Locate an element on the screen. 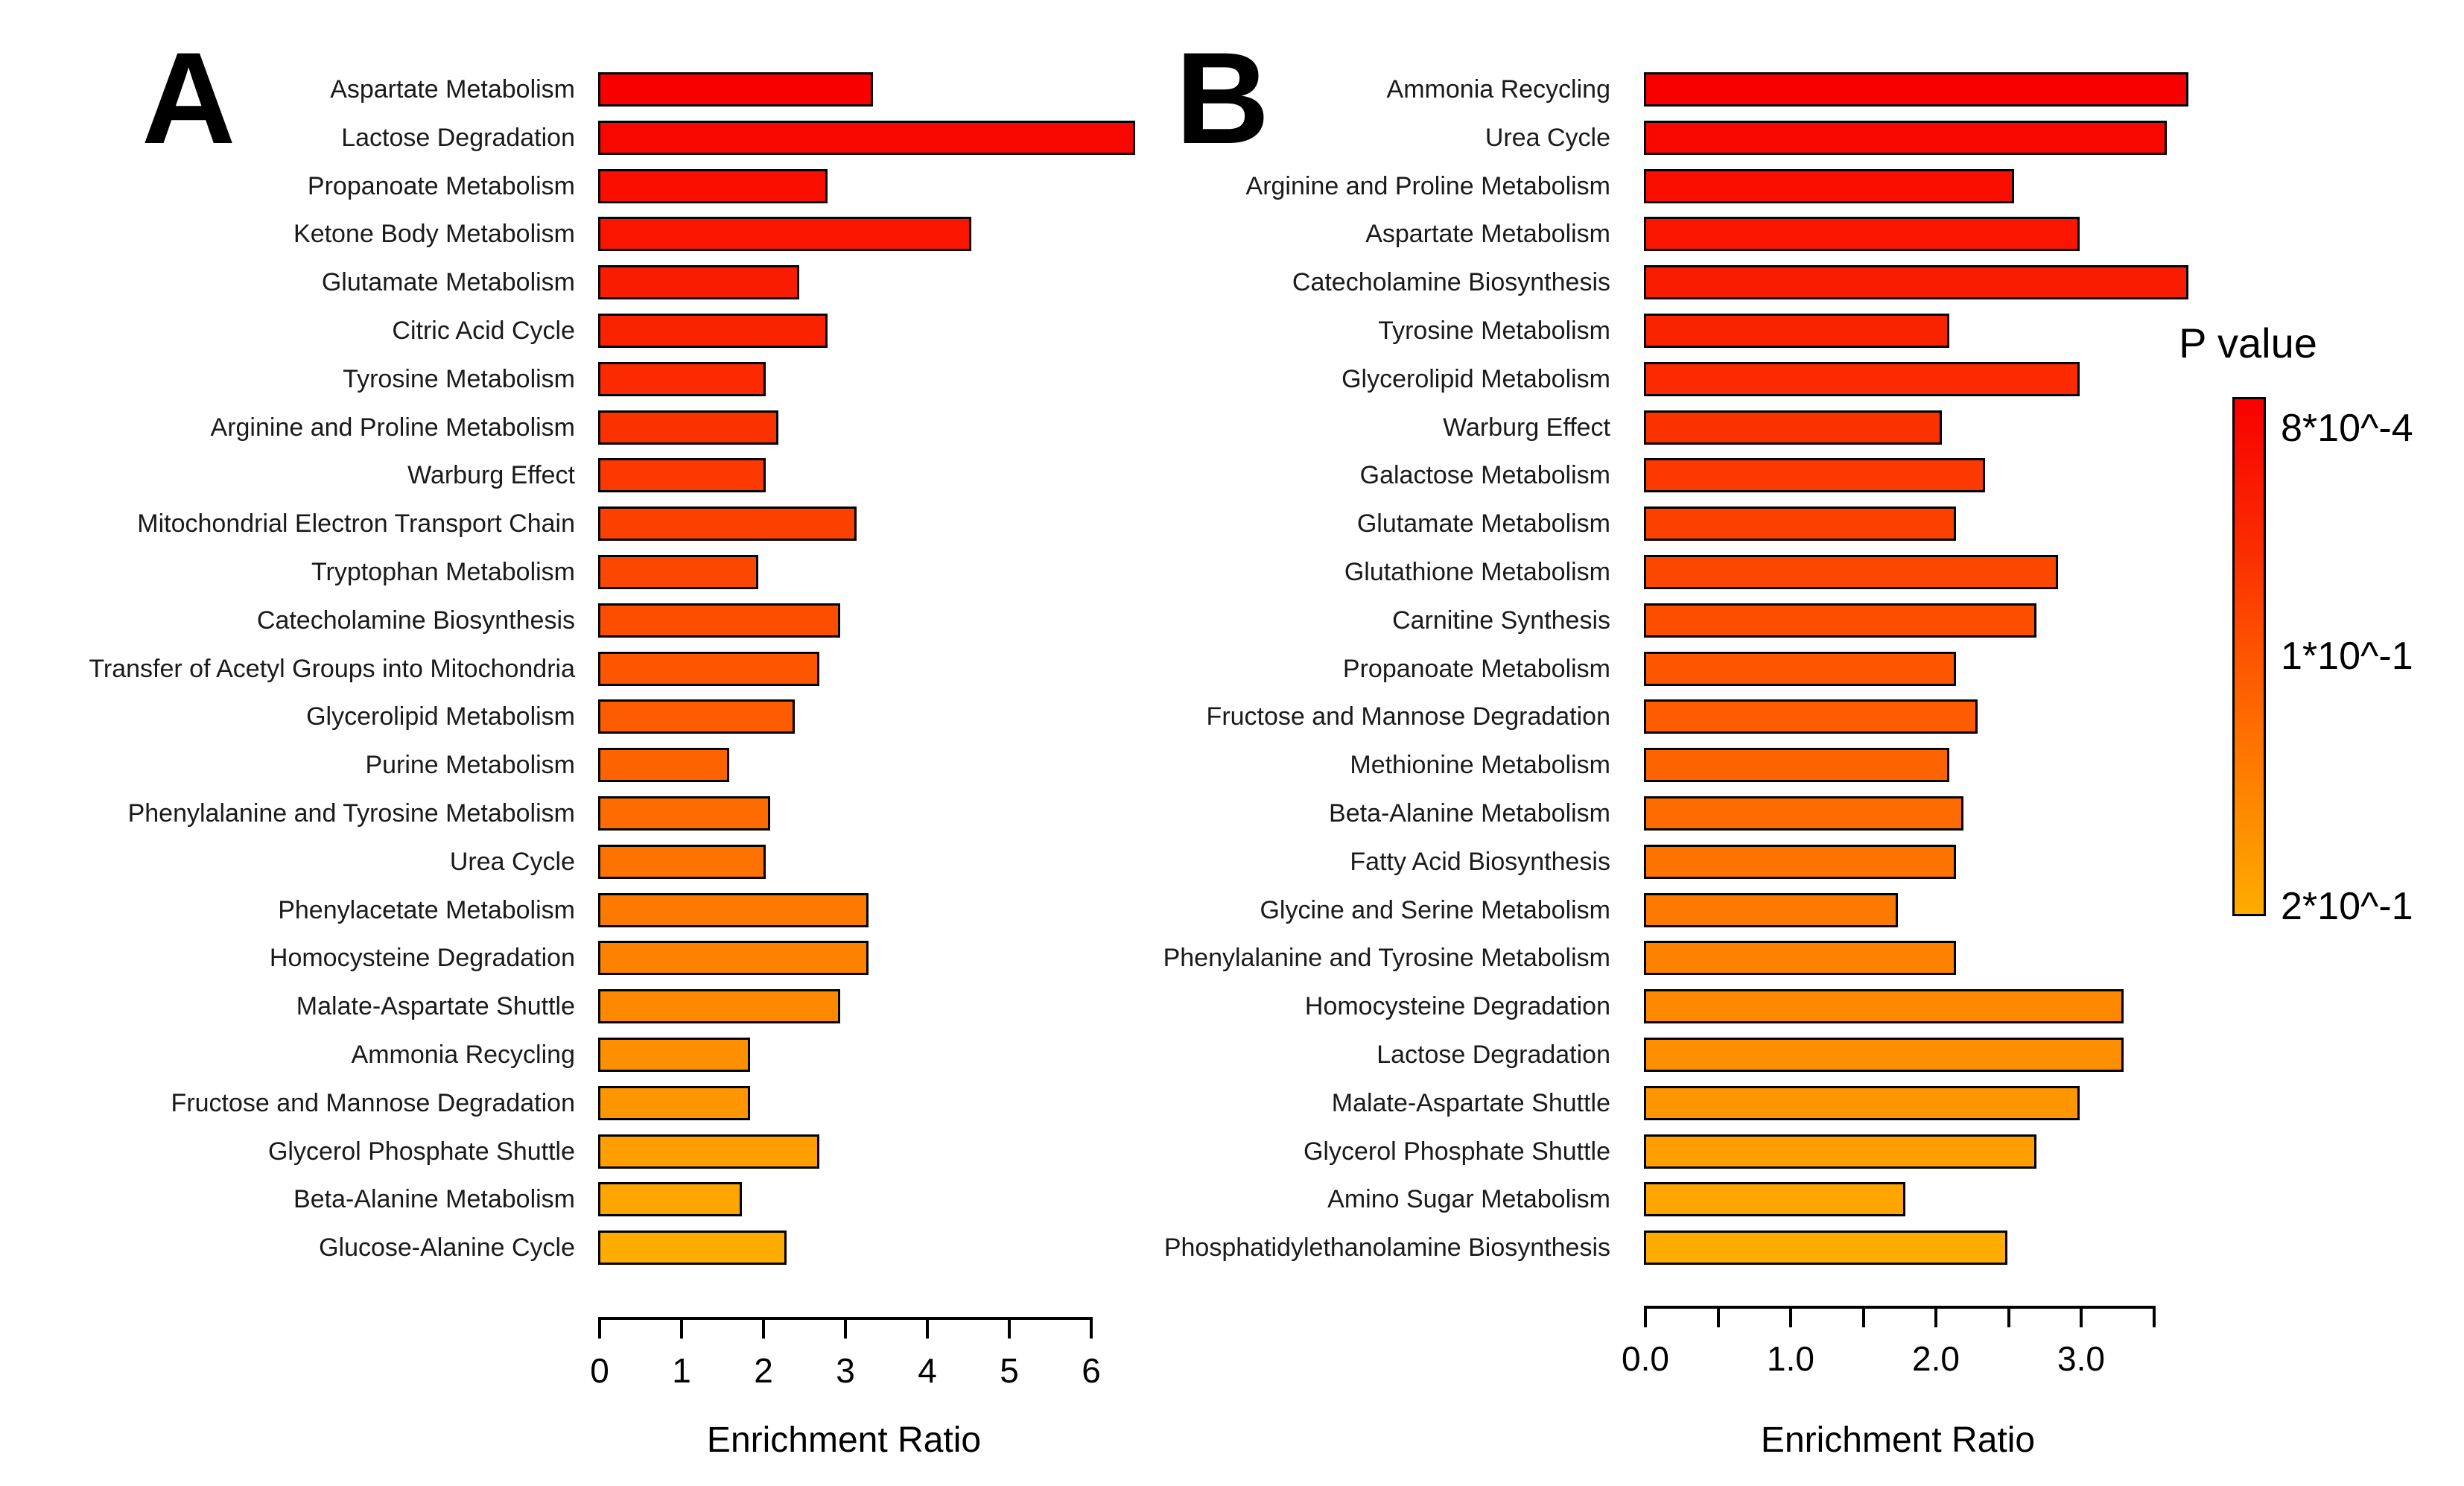 The height and width of the screenshot is (1486, 2464). bar-row-label: Carnitine Synthesis is located at coordinates (1501, 620).